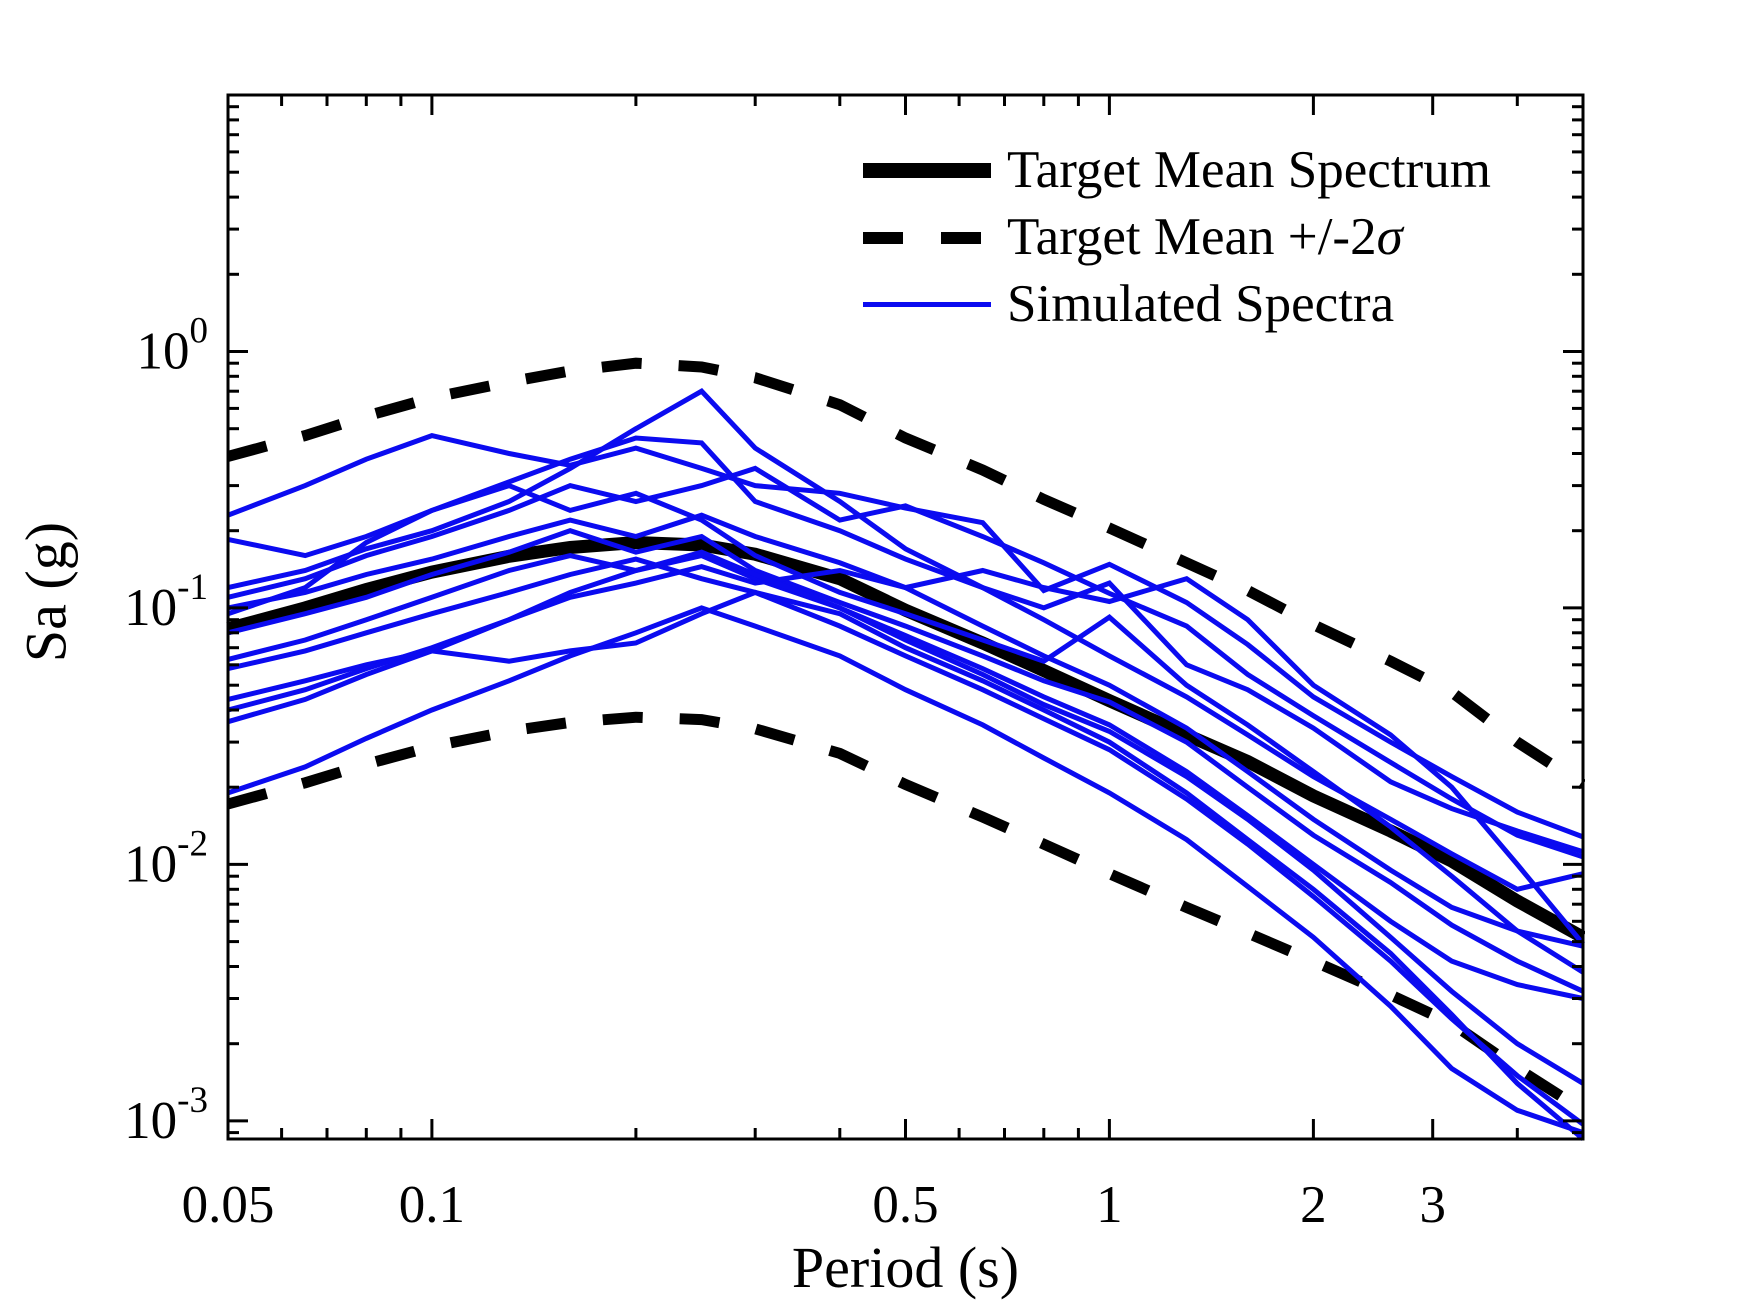 This screenshot has width=1750, height=1313. I want to click on y-tick-label-10e-3: 10⁻³, so click(166, 1115).